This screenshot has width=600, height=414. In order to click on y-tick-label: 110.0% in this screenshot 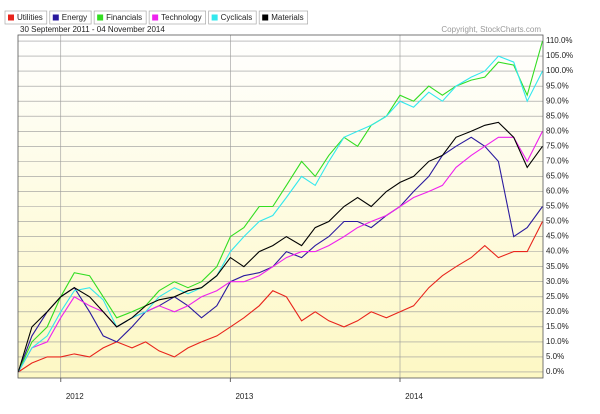, I will do `click(559, 40)`.